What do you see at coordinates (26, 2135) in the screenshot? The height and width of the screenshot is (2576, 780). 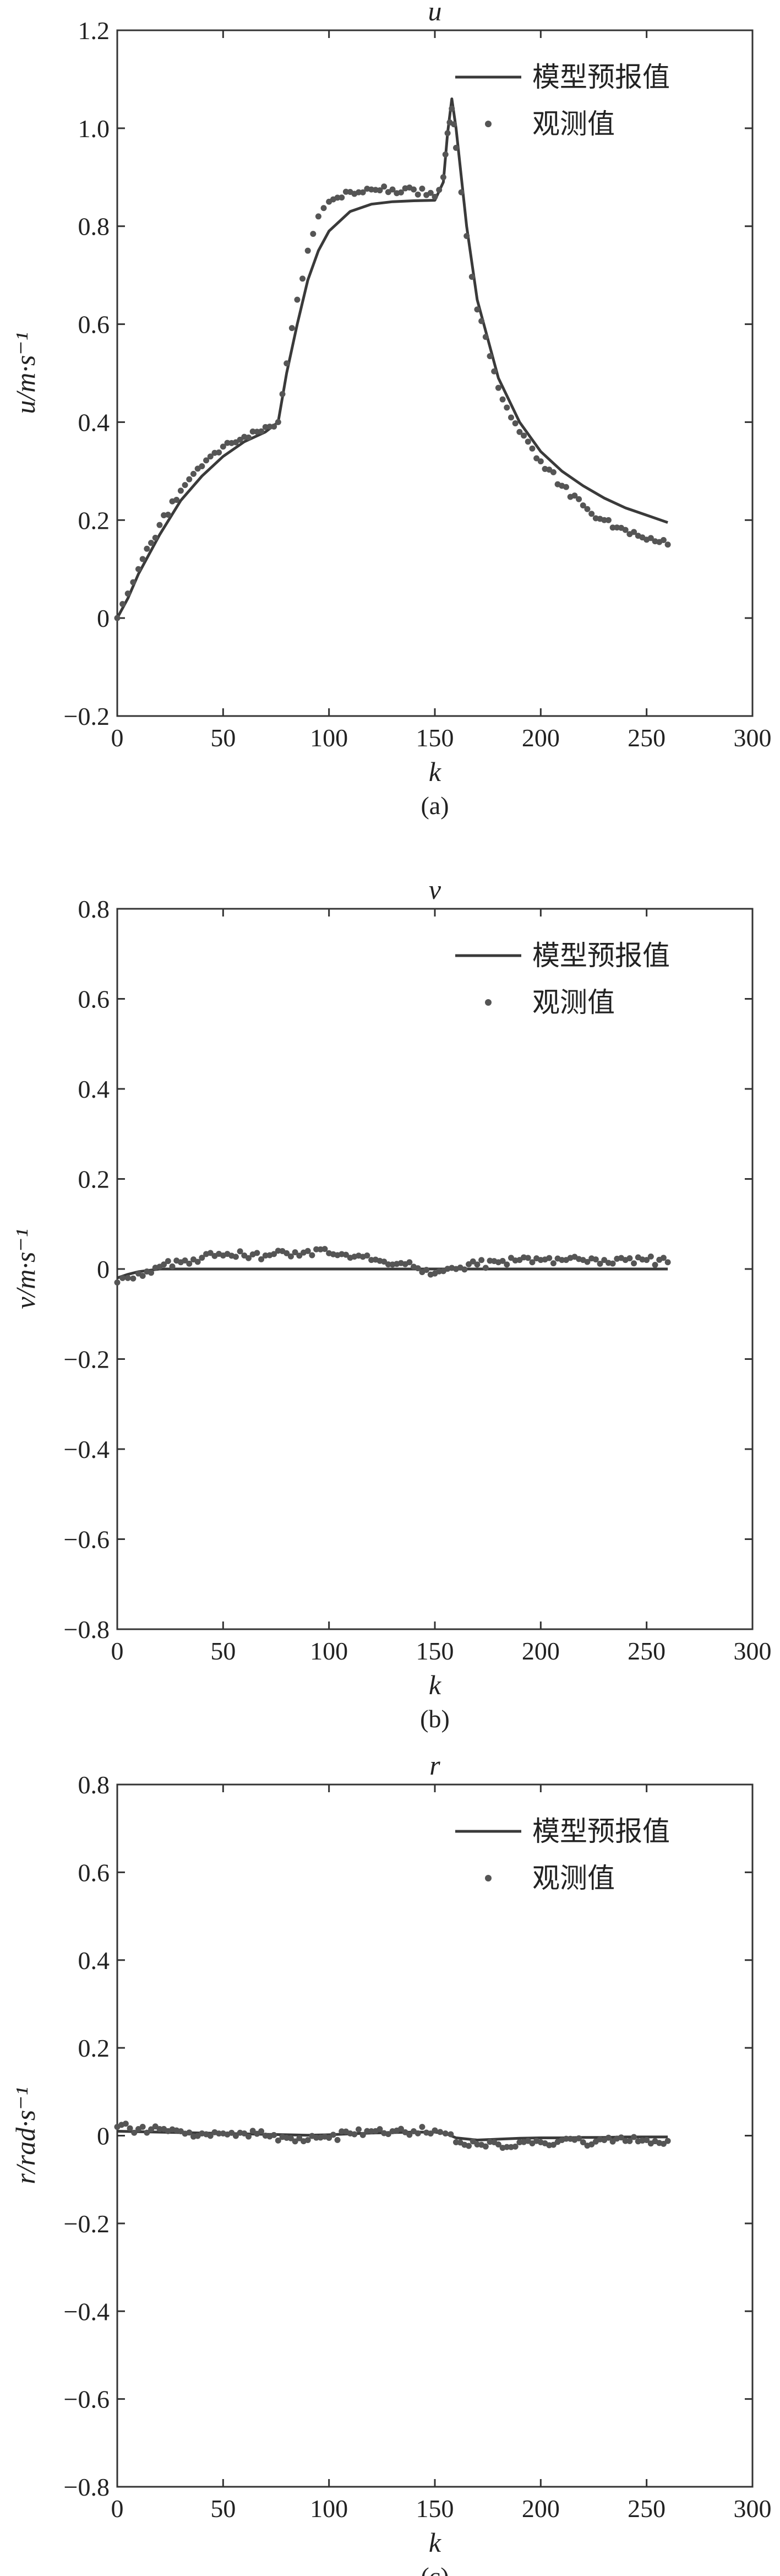 I see `y-axis-label: r/rad·s⁻¹` at bounding box center [26, 2135].